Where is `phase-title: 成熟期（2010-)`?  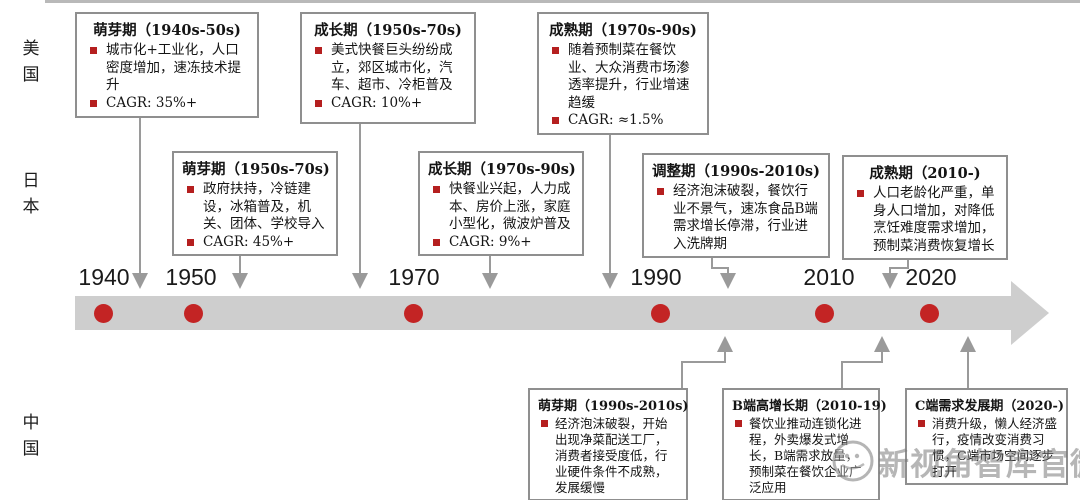
phase-title: 成熟期（2010-) is located at coordinates (925, 173).